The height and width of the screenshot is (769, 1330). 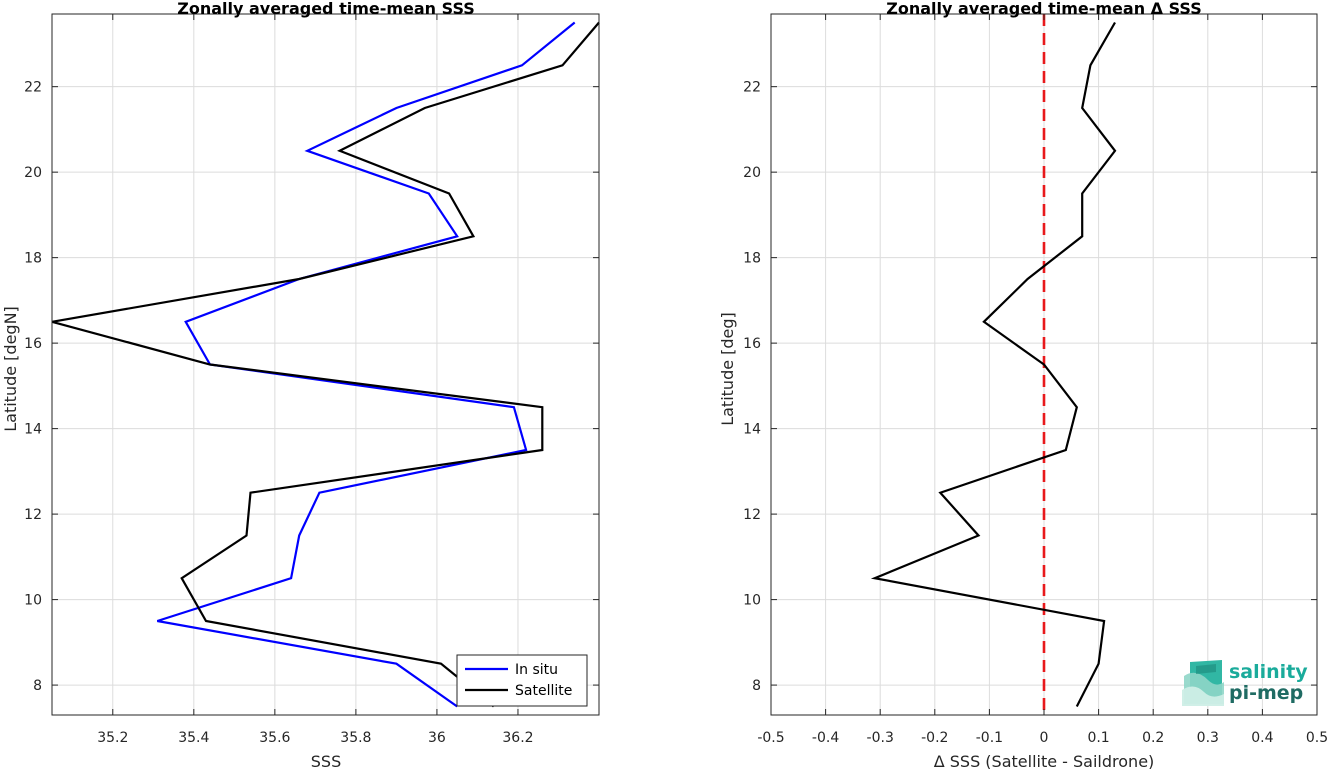 I want to click on legend: In situ Satellite, so click(x=522, y=680).